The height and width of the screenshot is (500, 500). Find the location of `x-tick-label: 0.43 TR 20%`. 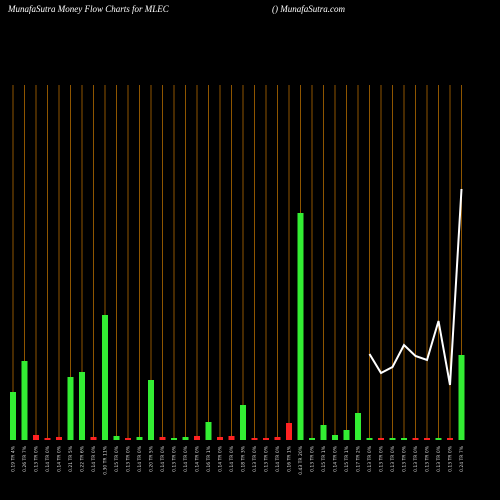

x-tick-label: 0.43 TR 20% is located at coordinates (301, 459).